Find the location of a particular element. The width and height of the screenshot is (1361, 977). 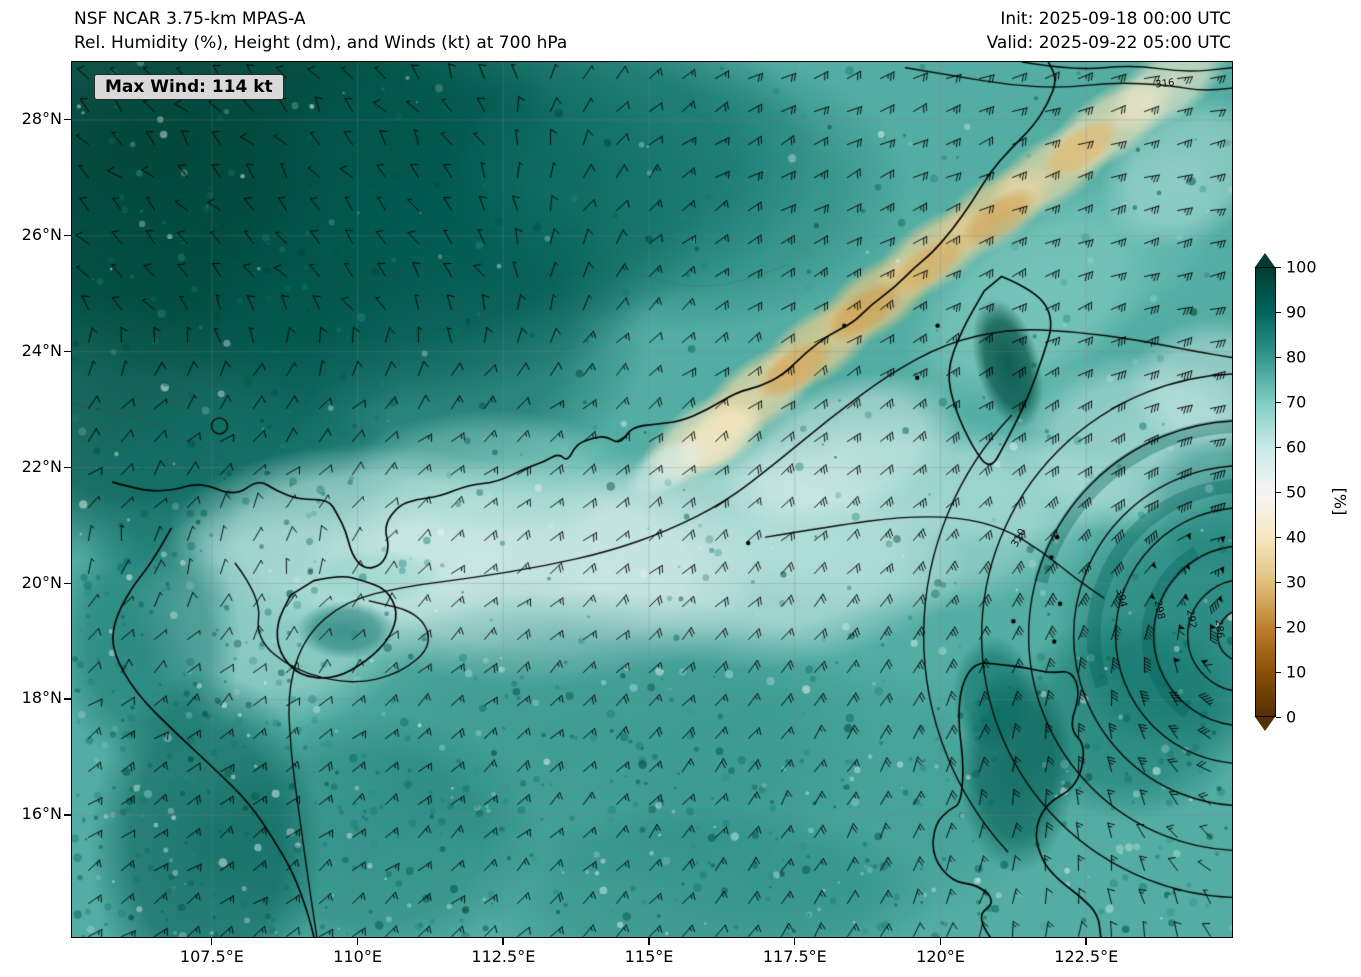

model-title: NSF NCAR 3.75-km MPAS-A is located at coordinates (190, 19).